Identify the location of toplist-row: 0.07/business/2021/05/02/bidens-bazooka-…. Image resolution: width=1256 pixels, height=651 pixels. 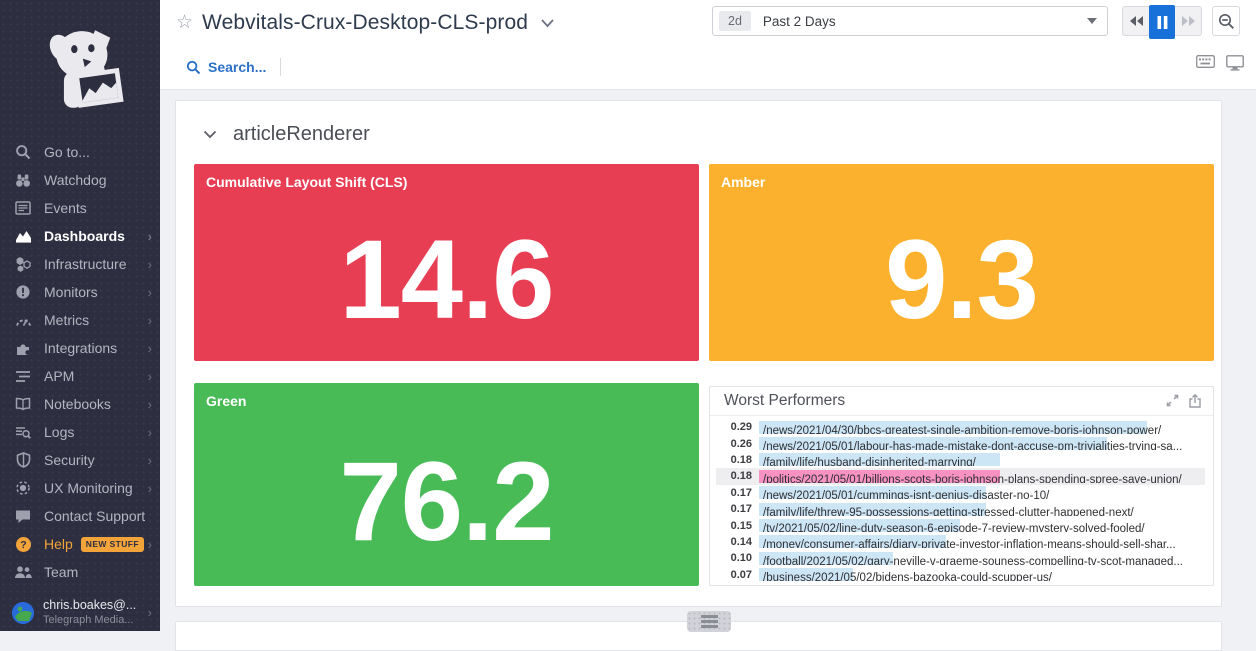
(960, 575).